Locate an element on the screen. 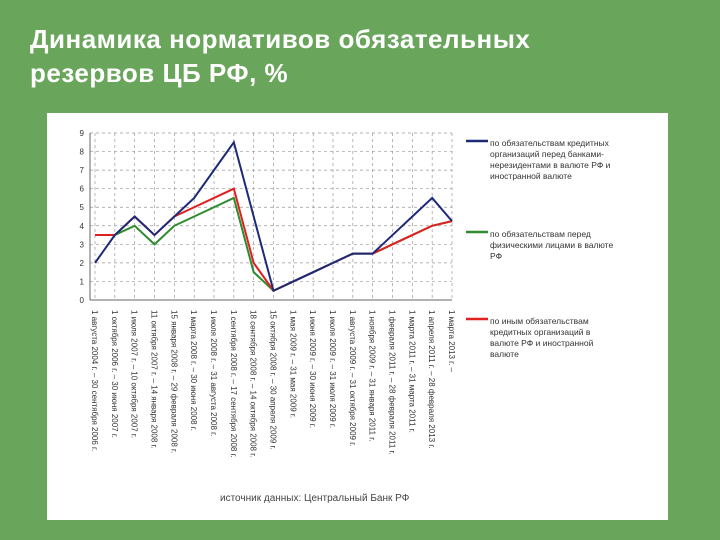 This screenshot has height=540, width=720. x-tick-label: 1 июля 2008 г. – 31 августа 2008 г. is located at coordinates (213, 373).